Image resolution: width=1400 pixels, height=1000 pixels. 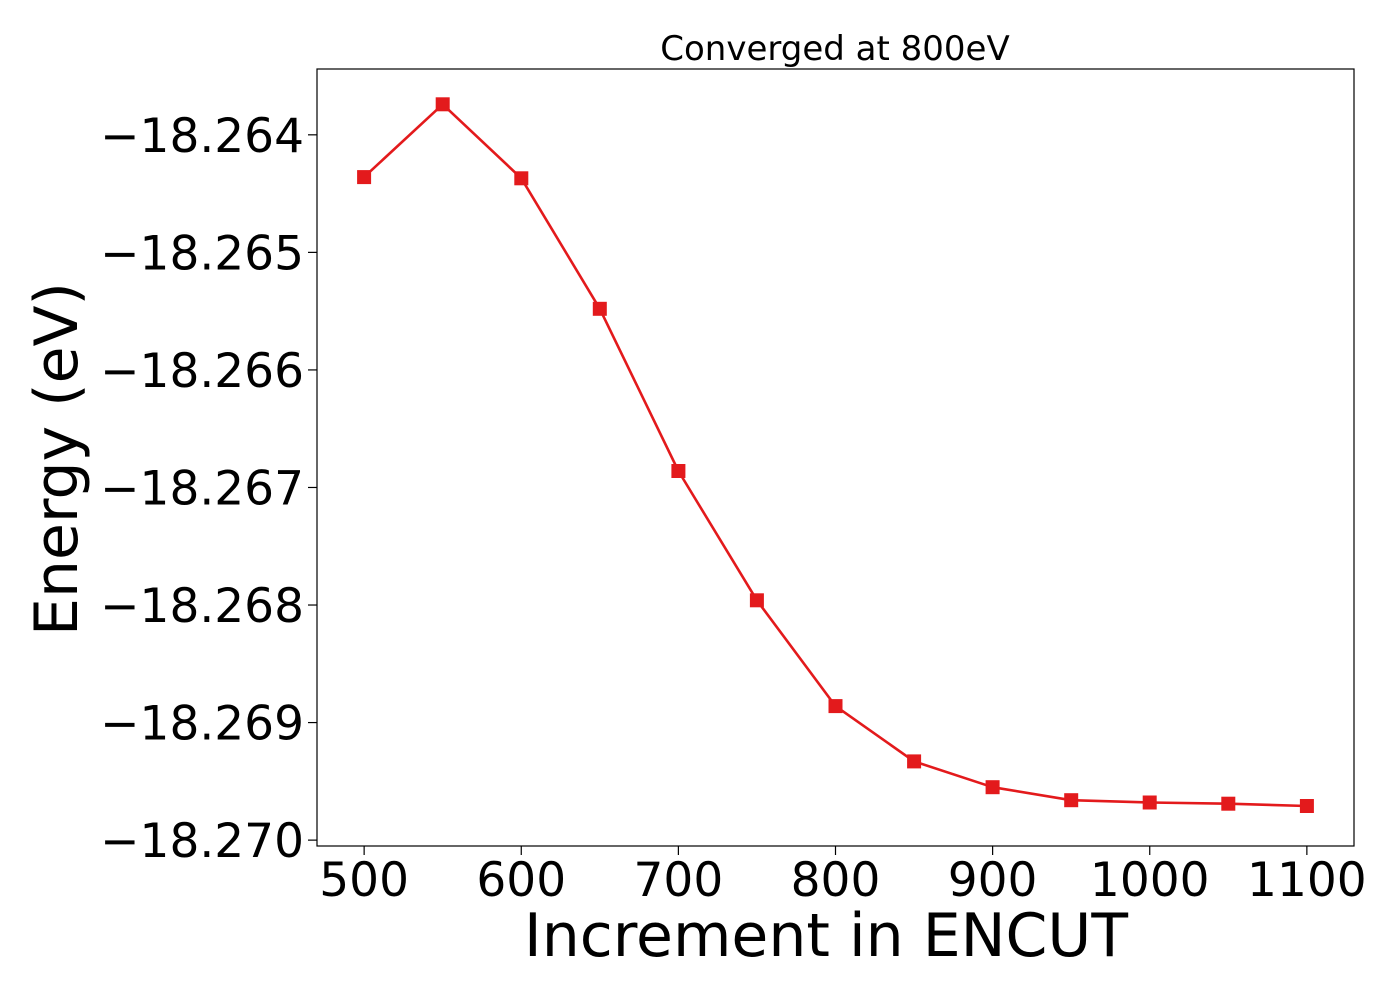 I want to click on y-axis-label: Energy (eV), so click(x=57, y=459).